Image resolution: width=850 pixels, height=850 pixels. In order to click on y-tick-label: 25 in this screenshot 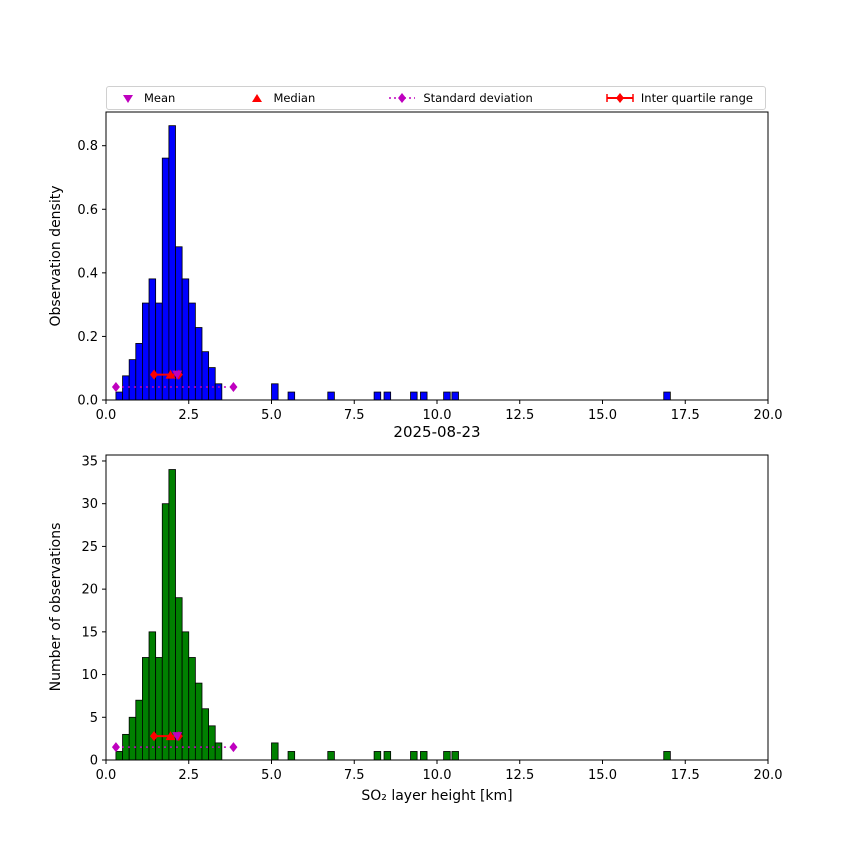, I will do `click(89, 547)`.